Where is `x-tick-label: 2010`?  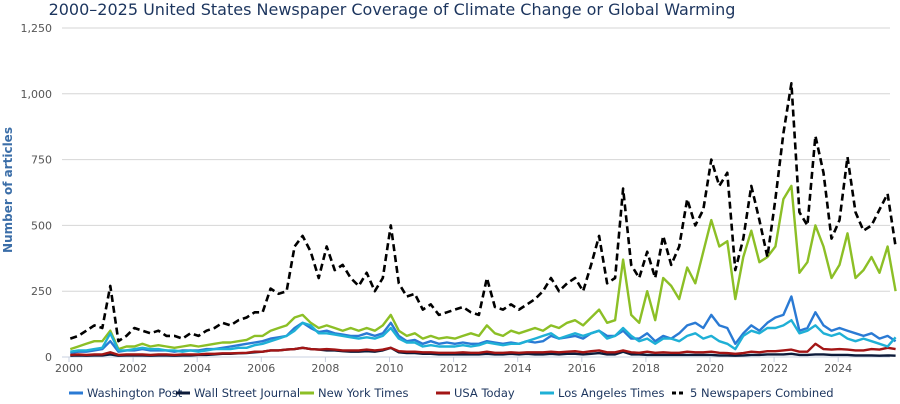
x-tick-label: 2010 is located at coordinates (390, 368).